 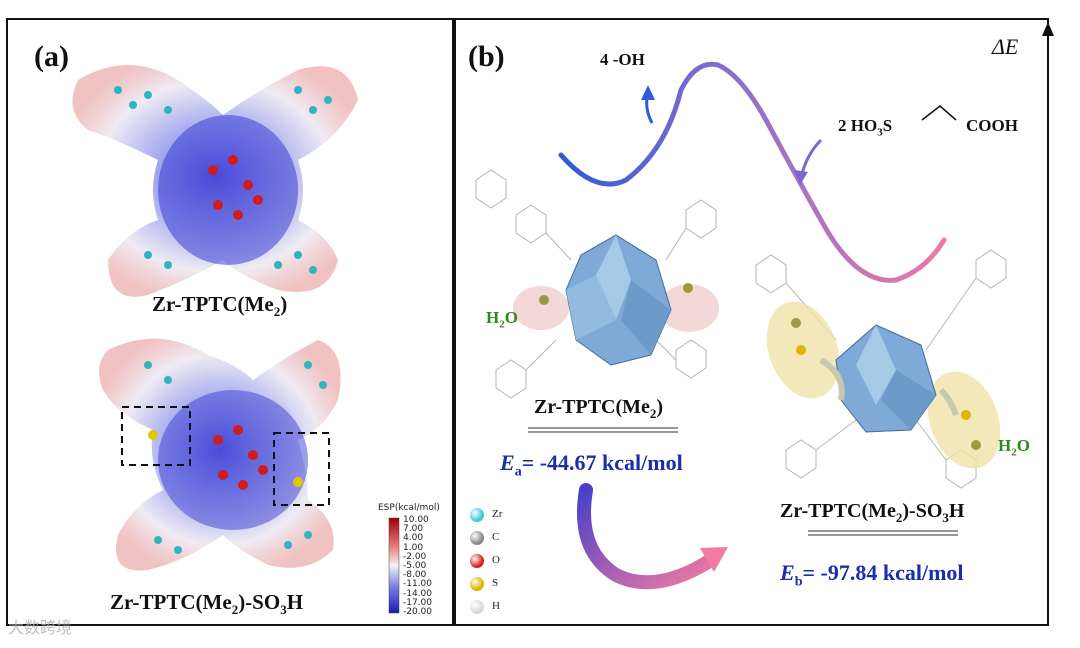 What do you see at coordinates (872, 575) in the screenshot?
I see `energy-b: Eb= -97.84 kcal/mol` at bounding box center [872, 575].